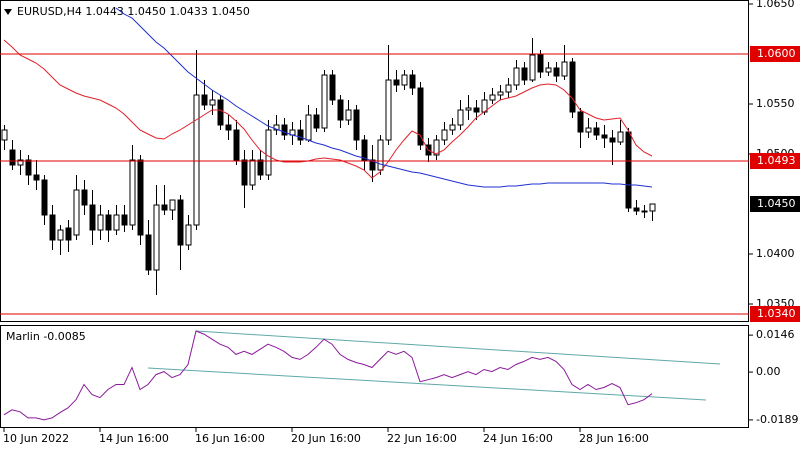  What do you see at coordinates (518, 438) in the screenshot?
I see `x-tick-label: 24 Jun 16:00` at bounding box center [518, 438].